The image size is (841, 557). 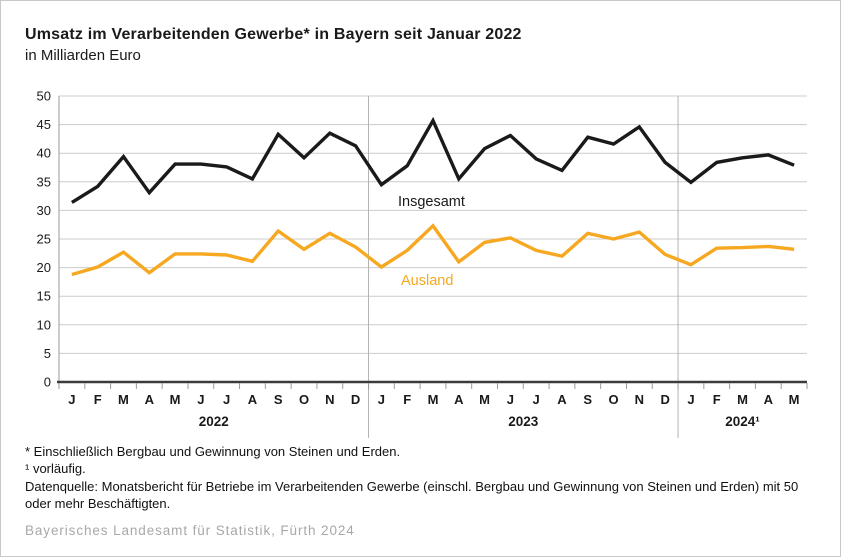 What do you see at coordinates (214, 421) in the screenshot?
I see `year-label: 2022` at bounding box center [214, 421].